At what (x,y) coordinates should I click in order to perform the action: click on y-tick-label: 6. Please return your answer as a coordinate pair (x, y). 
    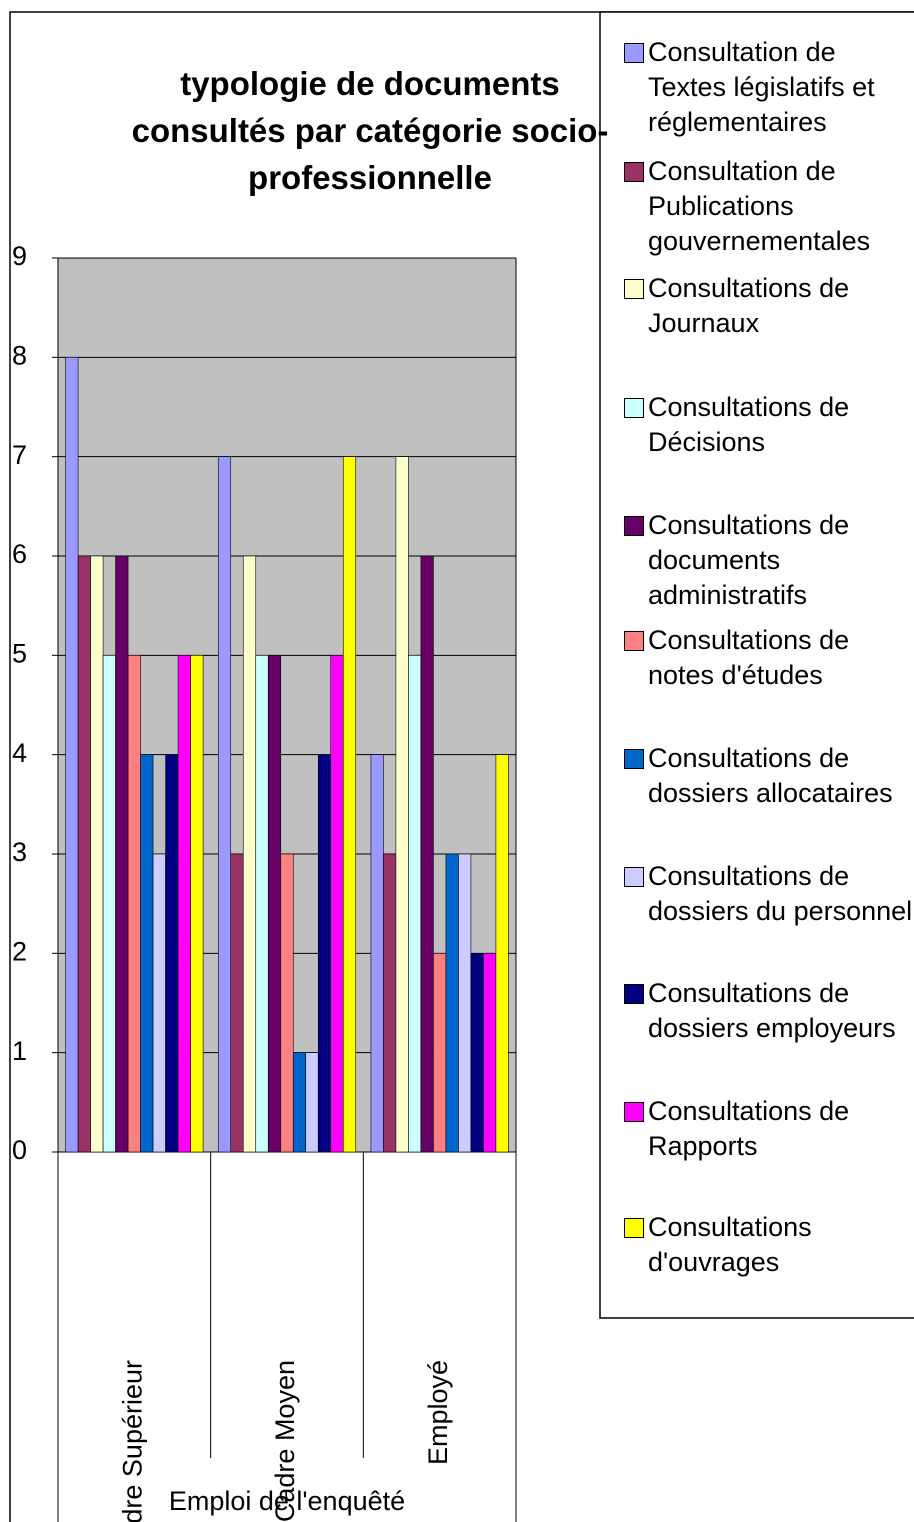
    Looking at the image, I should click on (19, 554).